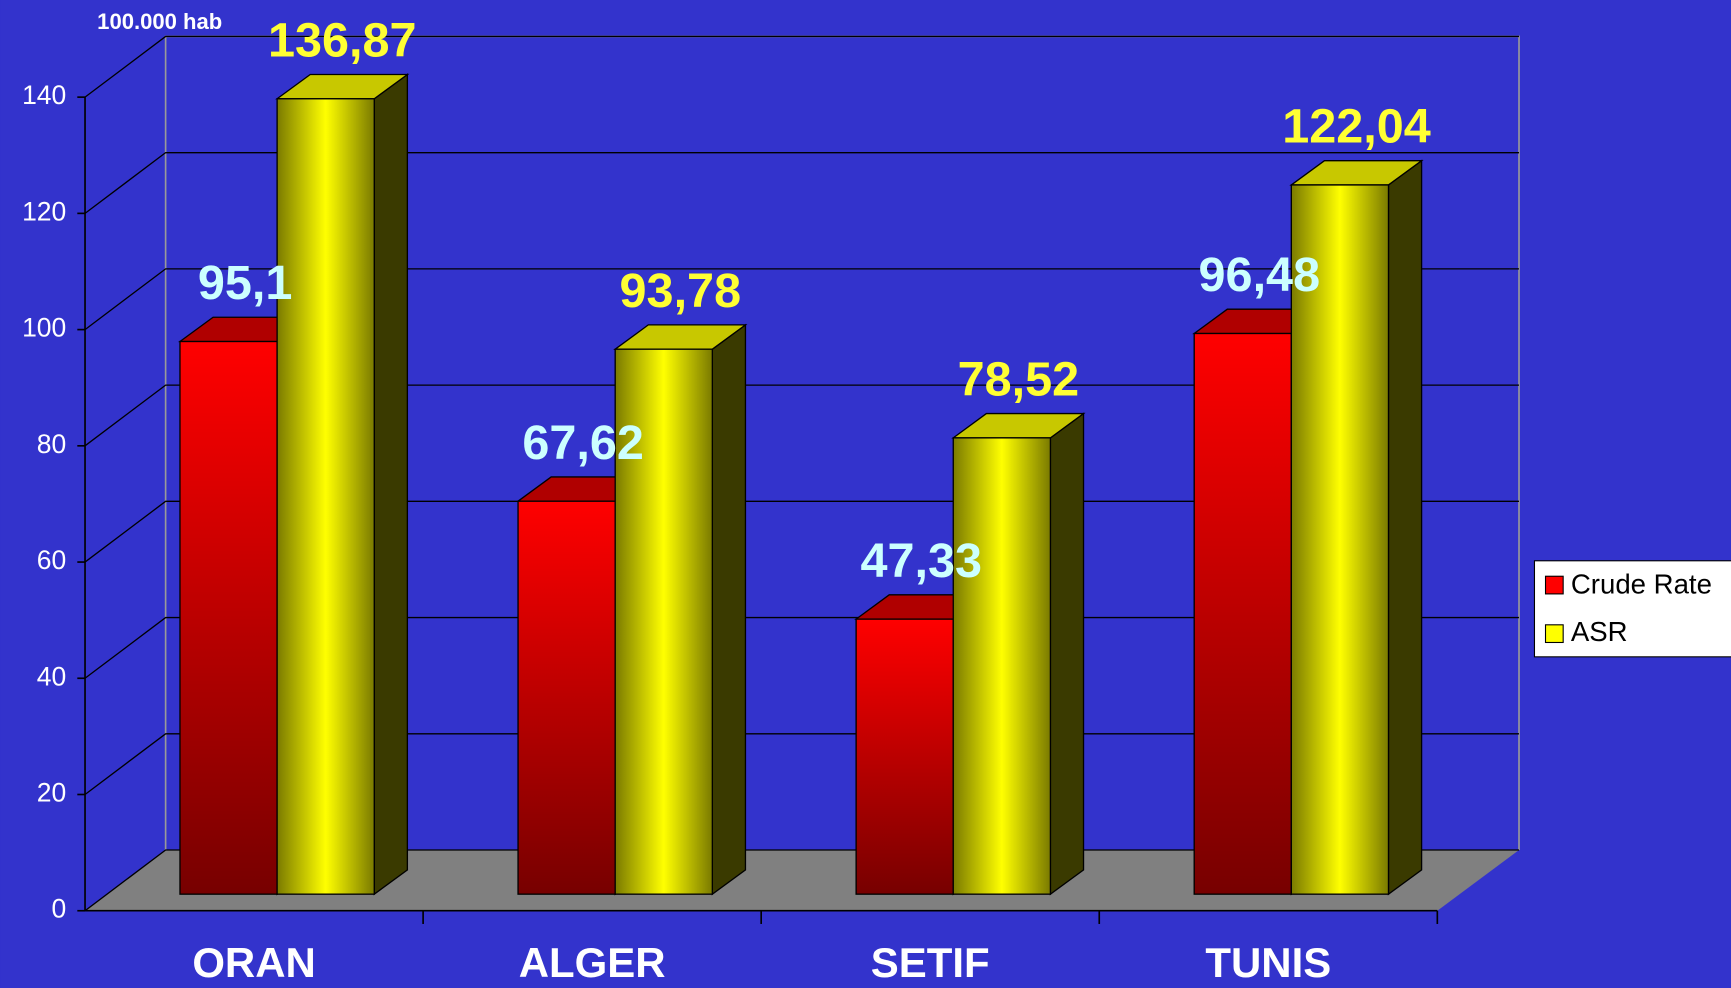 The width and height of the screenshot is (1731, 988). Describe the element at coordinates (44, 95) in the screenshot. I see `y-tick-label: 140` at that location.